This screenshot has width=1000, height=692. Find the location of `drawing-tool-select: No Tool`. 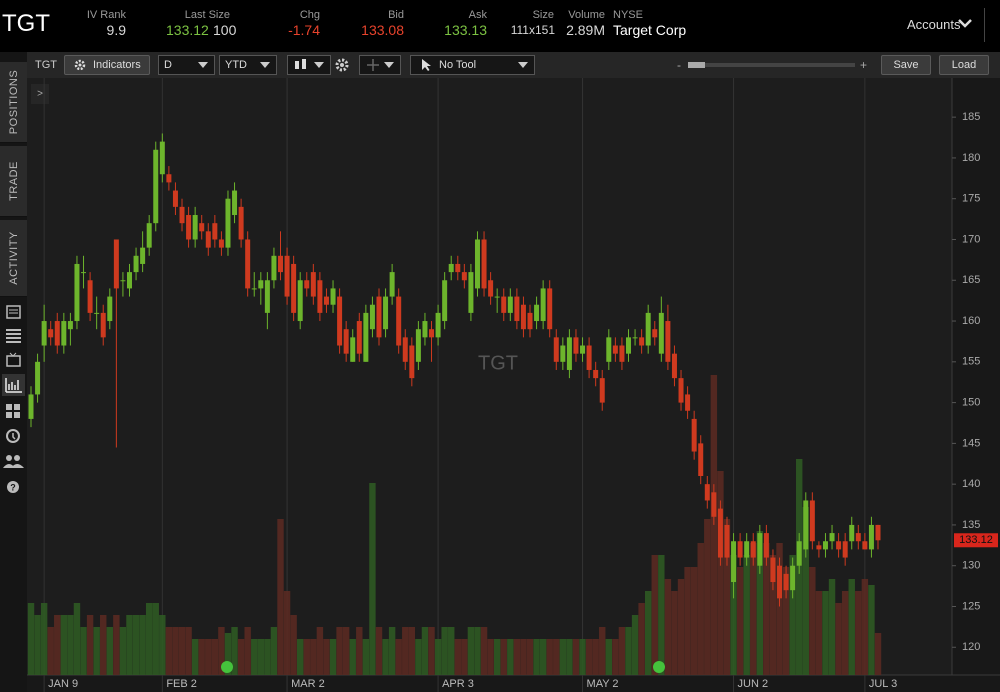

drawing-tool-select: No Tool is located at coordinates (472, 65).